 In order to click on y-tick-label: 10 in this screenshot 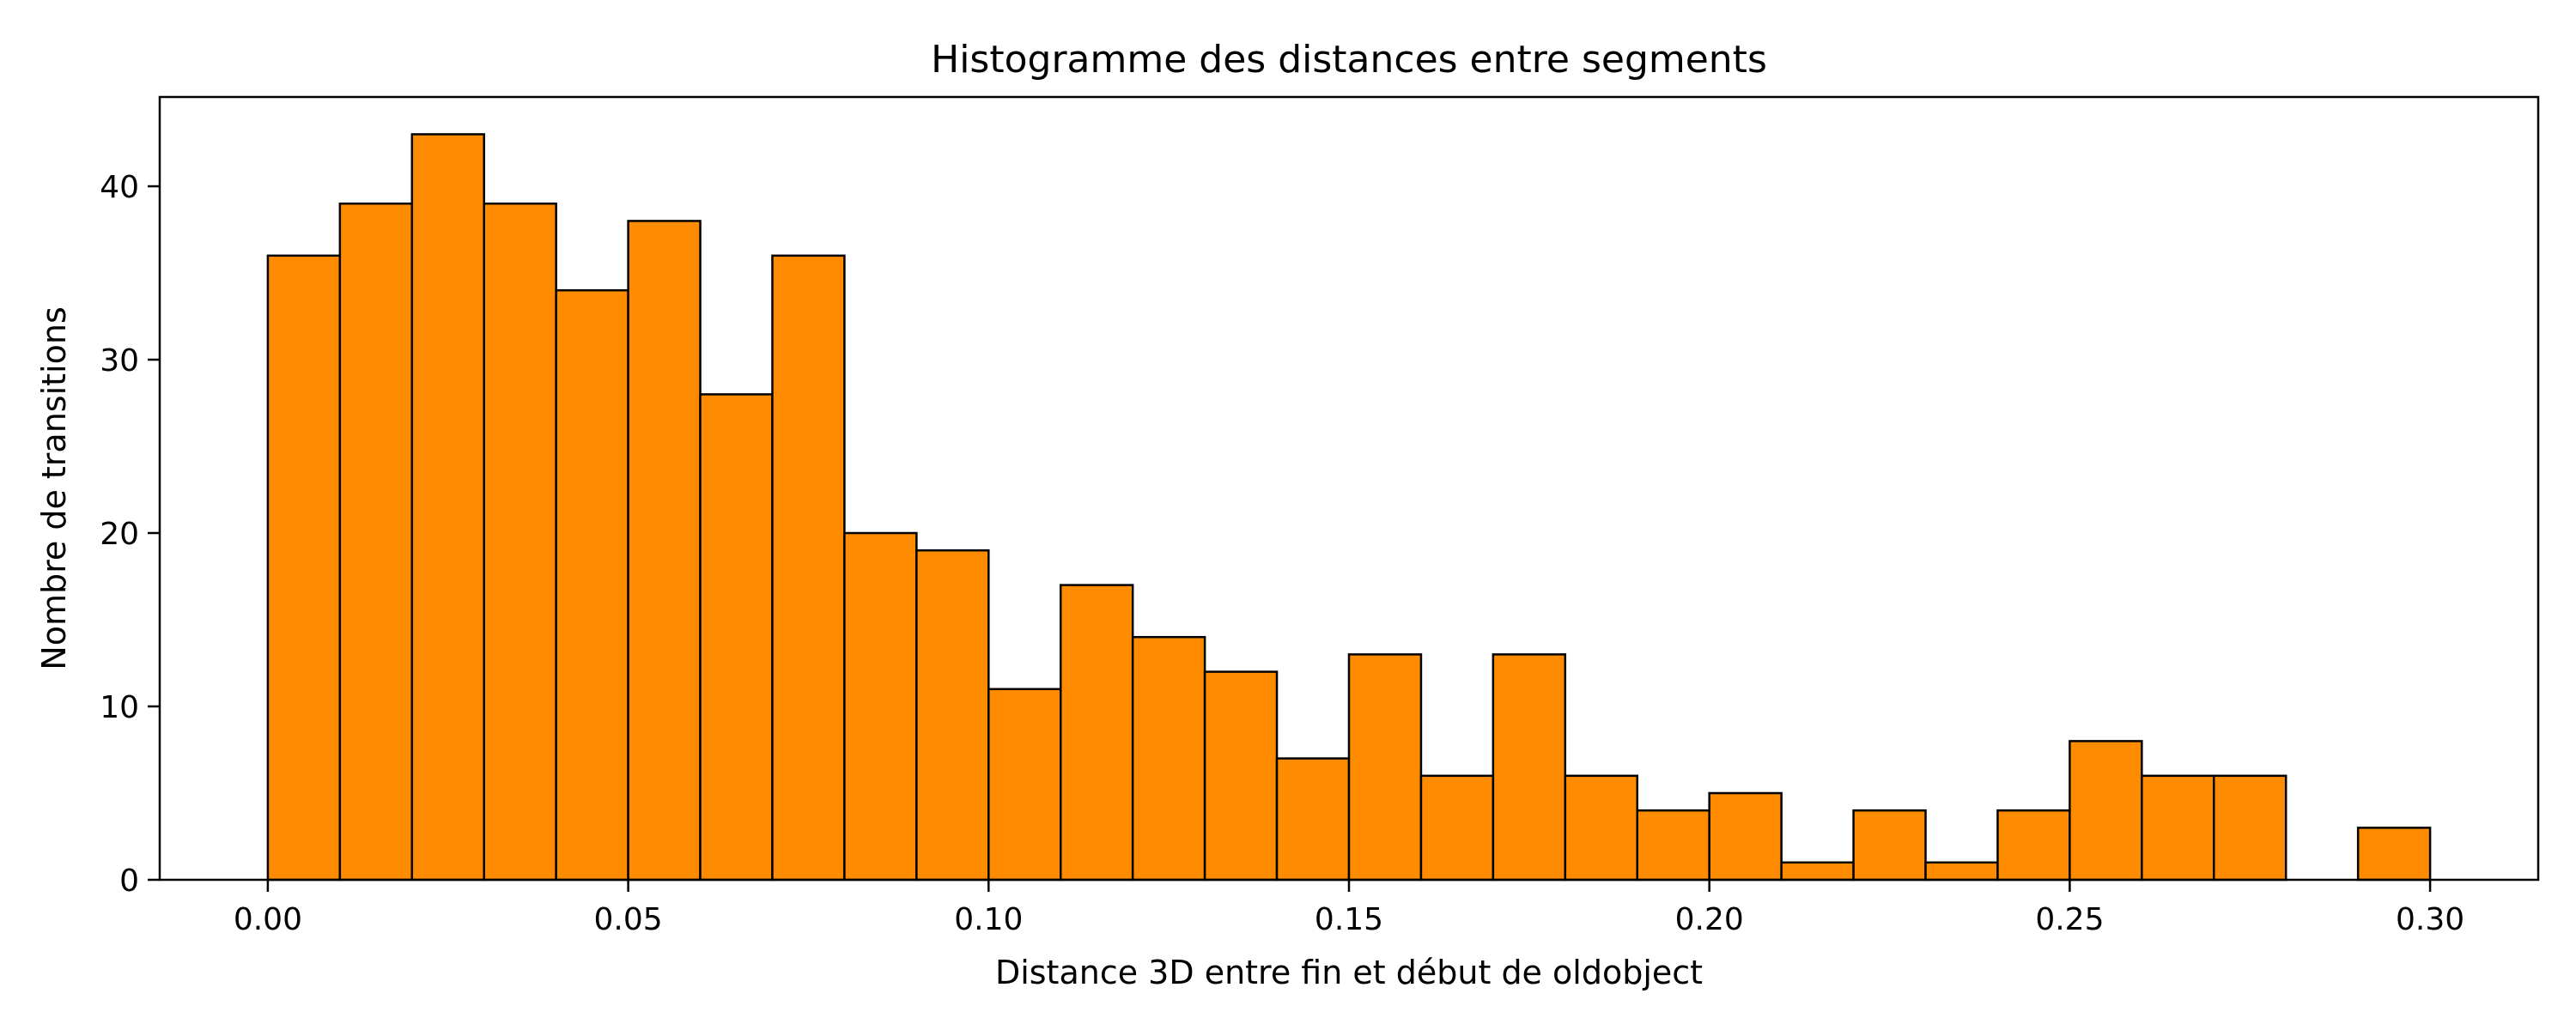, I will do `click(119, 707)`.